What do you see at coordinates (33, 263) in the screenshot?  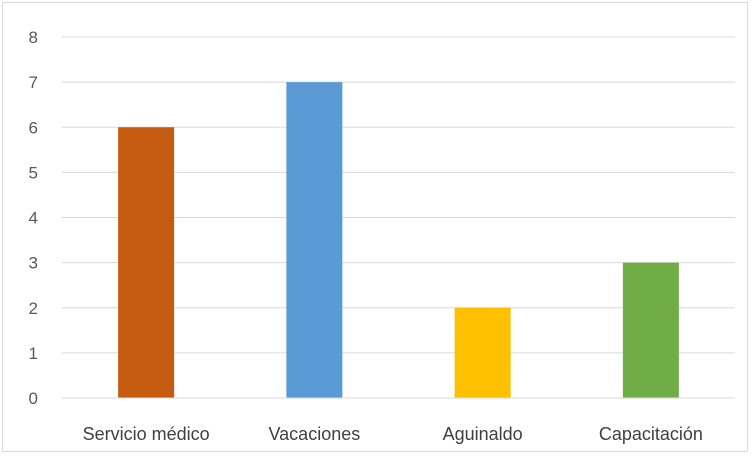 I see `y-tick-label-3: 3` at bounding box center [33, 263].